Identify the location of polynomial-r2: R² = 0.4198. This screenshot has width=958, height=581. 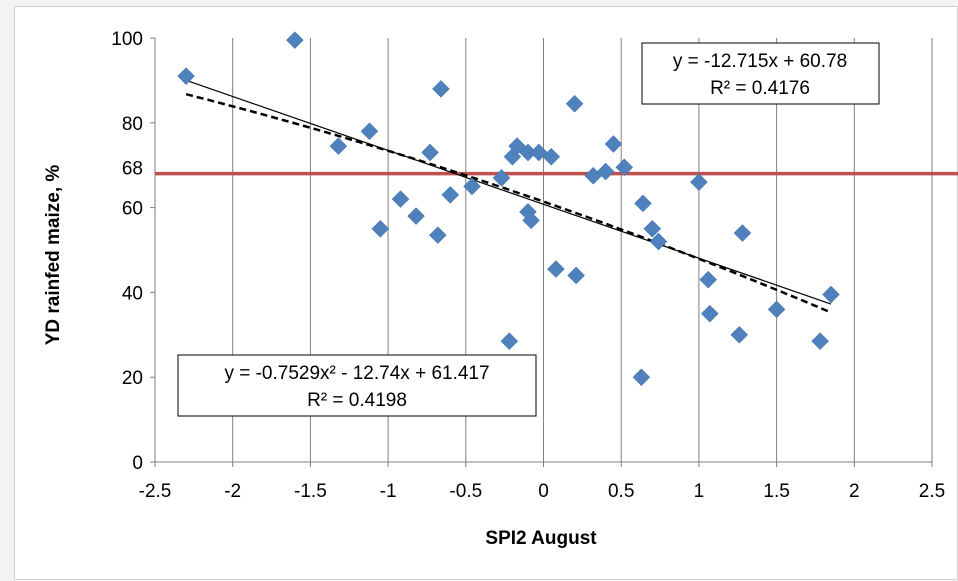
(357, 400).